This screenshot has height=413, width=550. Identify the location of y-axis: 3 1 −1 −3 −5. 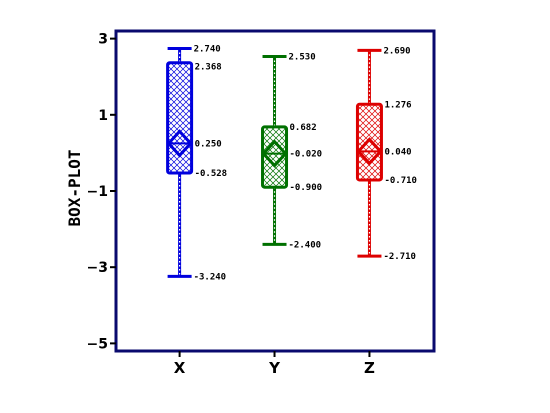
(101, 192).